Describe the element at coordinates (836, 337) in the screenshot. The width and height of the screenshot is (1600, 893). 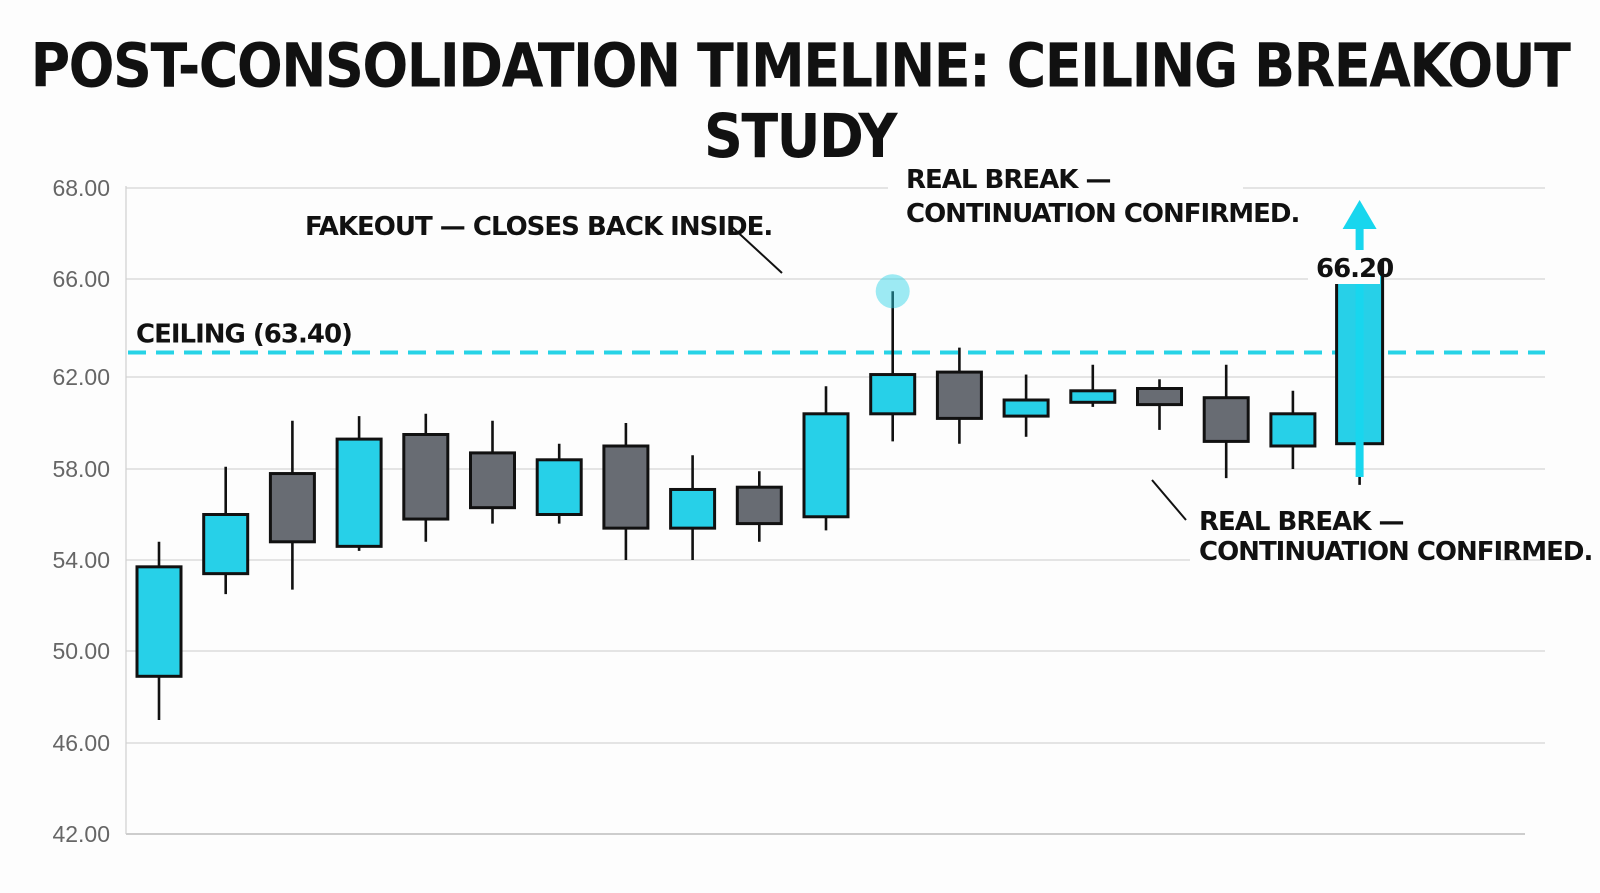
I see `ceiling-line-group: CEILING (63.40)` at that location.